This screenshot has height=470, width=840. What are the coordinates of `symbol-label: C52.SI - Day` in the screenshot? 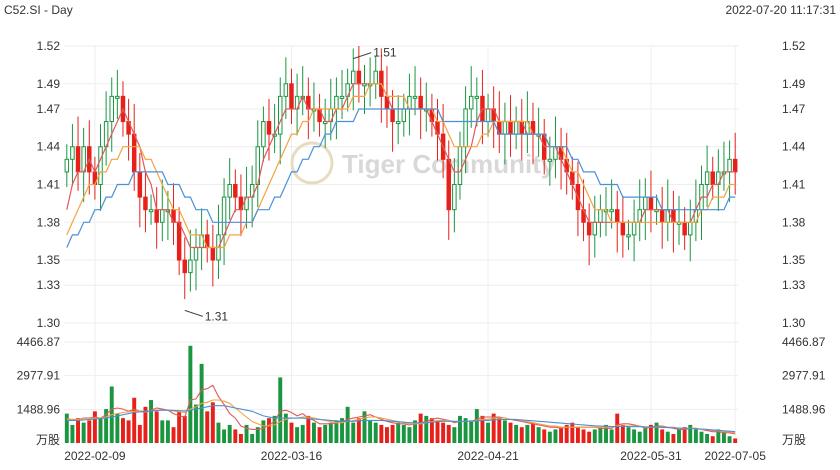 It's located at (38, 10).